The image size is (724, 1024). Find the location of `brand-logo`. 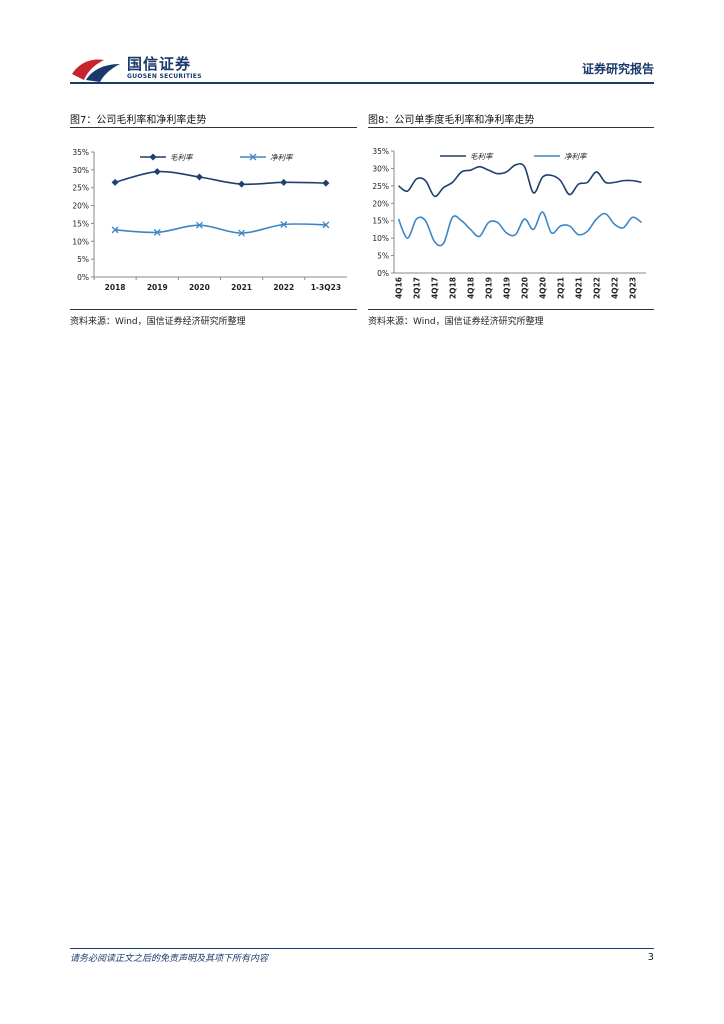

brand-logo is located at coordinates (96, 68).